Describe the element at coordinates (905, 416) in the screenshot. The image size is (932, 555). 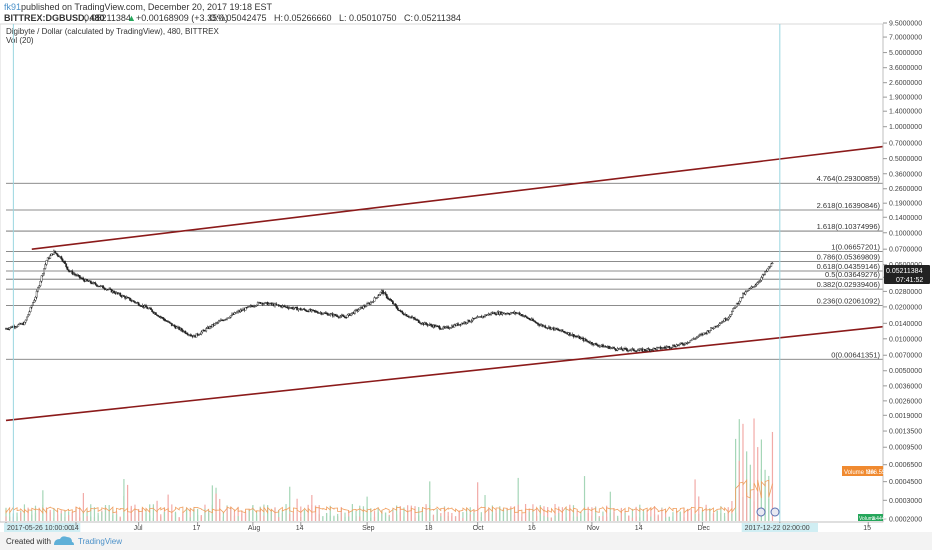
I see `y-tick-label: 0.0019000` at that location.